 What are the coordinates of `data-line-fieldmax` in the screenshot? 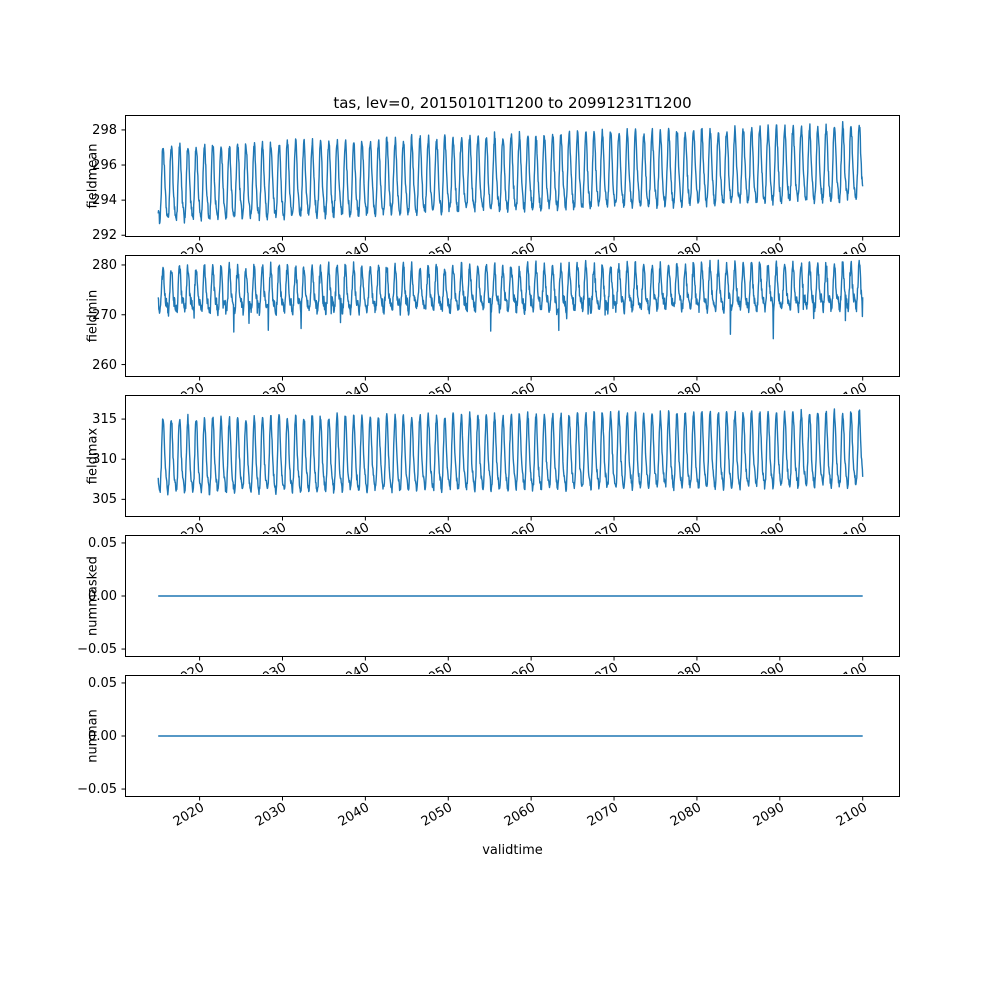 It's located at (510, 452).